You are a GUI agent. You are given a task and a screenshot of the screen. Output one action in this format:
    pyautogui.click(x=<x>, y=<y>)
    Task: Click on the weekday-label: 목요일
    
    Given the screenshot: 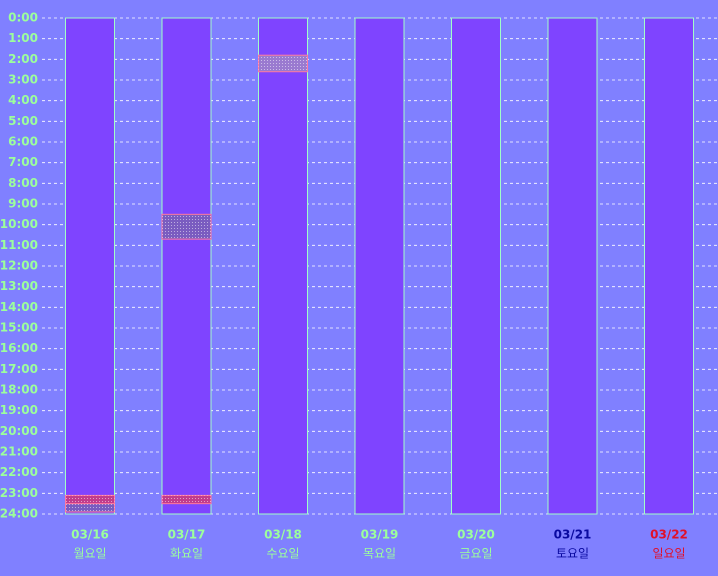 What is the action you would take?
    pyautogui.click(x=379, y=554)
    